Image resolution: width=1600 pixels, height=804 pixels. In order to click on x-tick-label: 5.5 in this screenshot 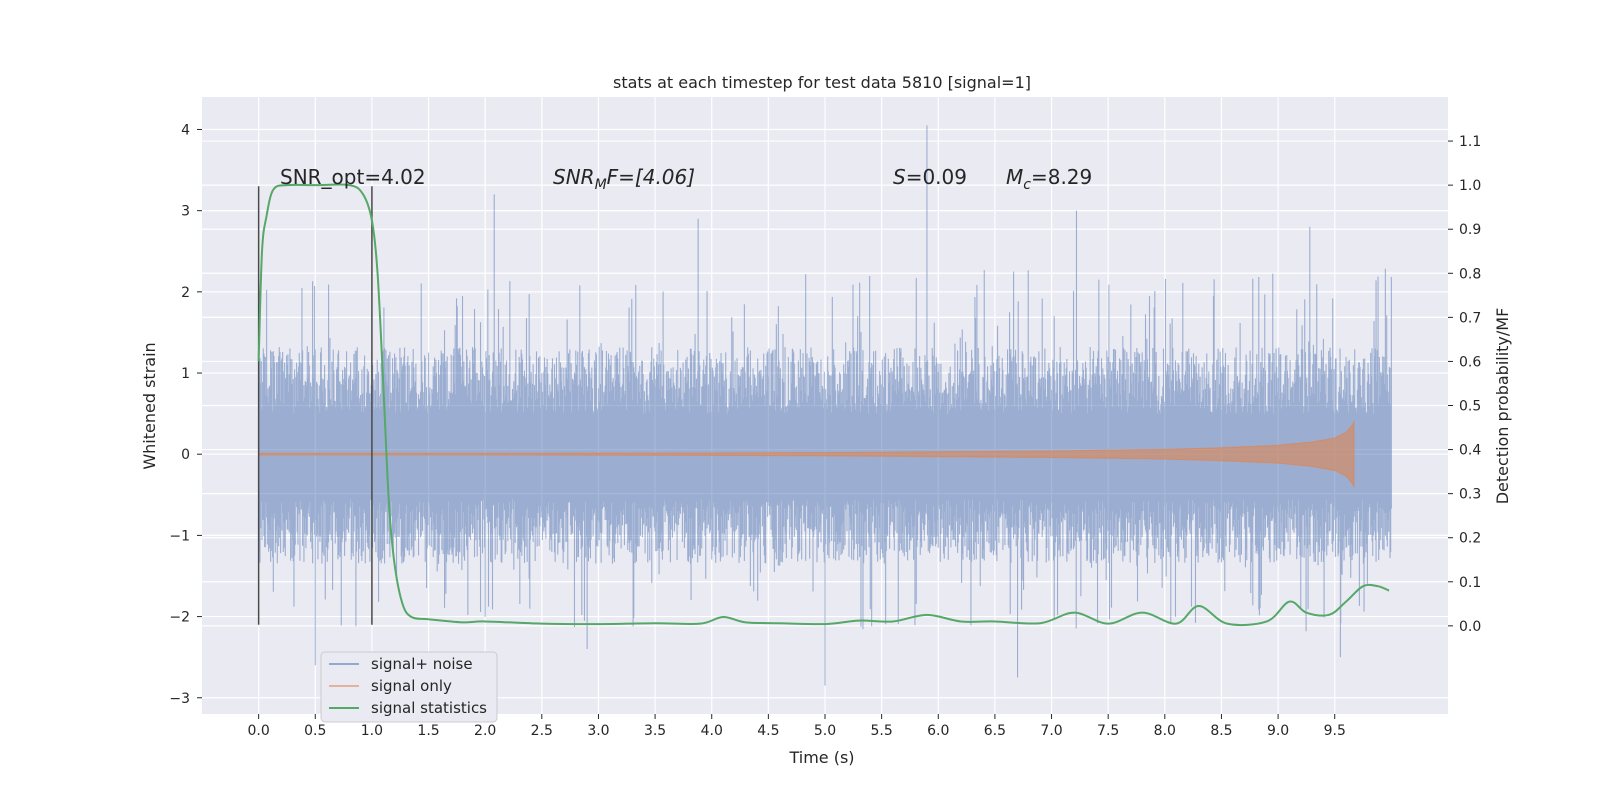, I will do `click(882, 731)`.